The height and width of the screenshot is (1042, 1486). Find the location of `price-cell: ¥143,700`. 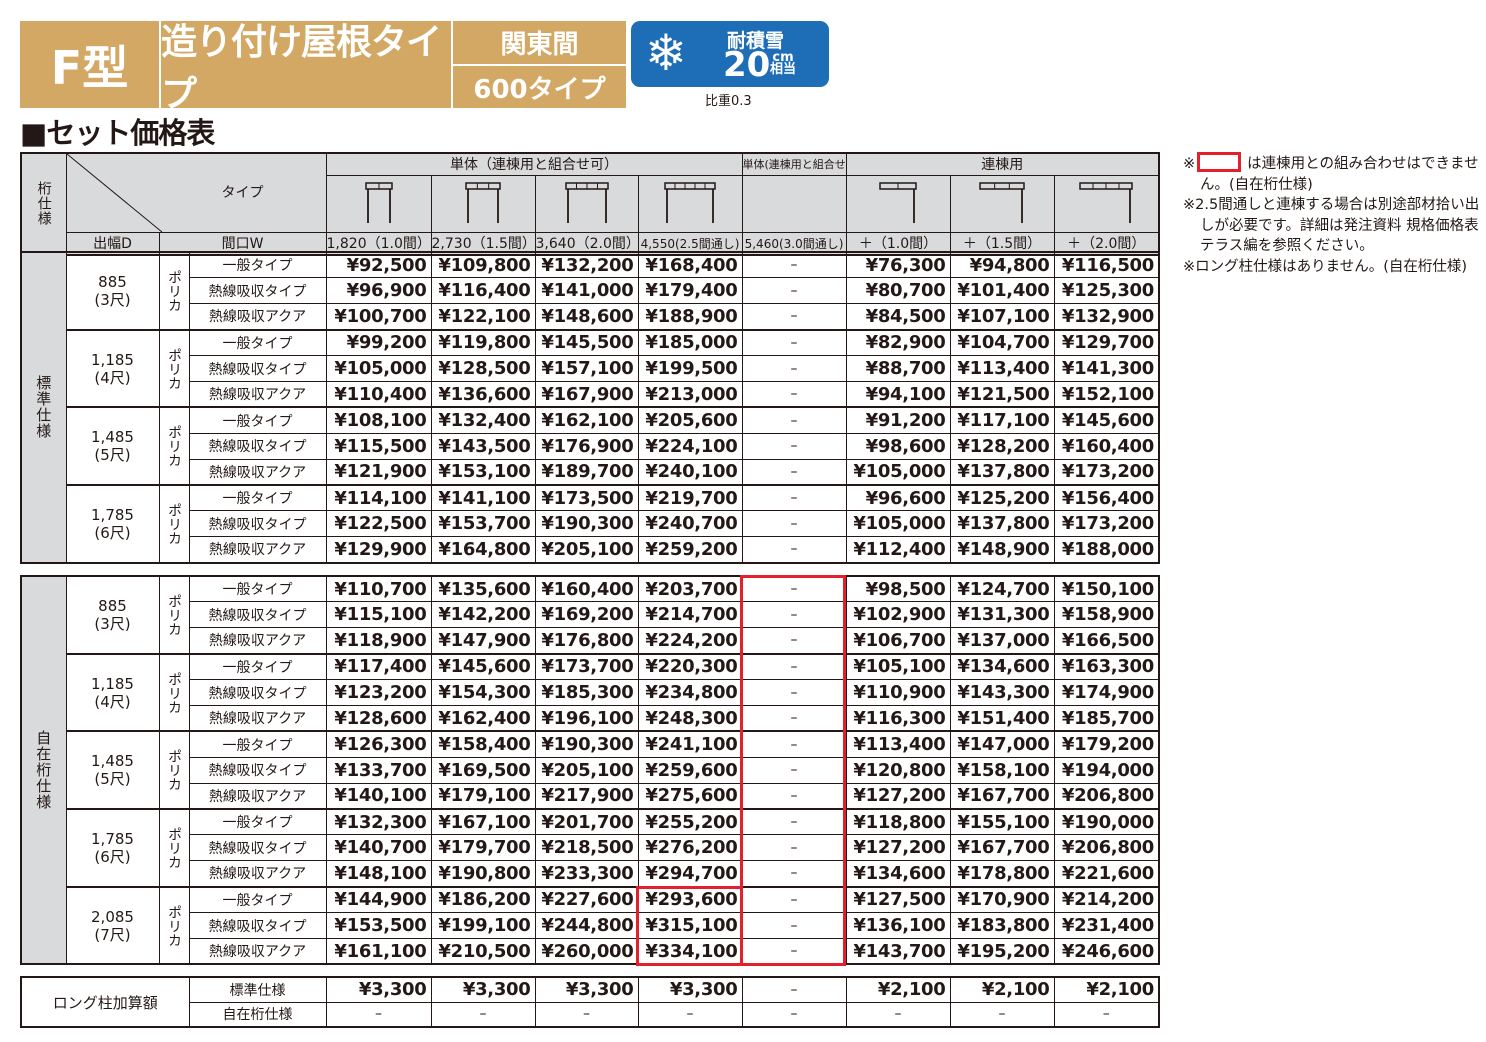

price-cell: ¥143,700 is located at coordinates (898, 951).